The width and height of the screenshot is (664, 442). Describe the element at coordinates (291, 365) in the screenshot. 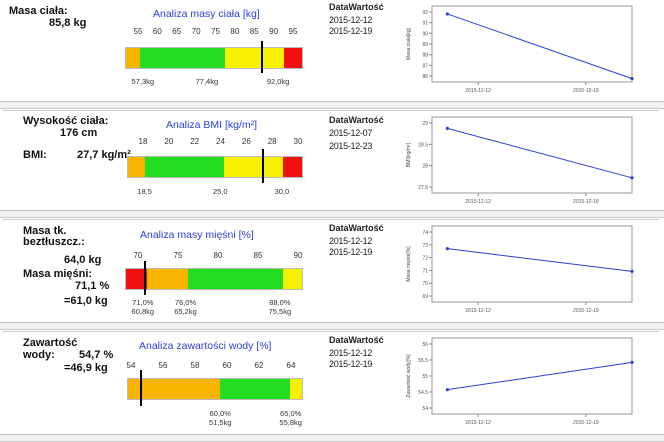

I see `scale-tick-label: 64` at that location.